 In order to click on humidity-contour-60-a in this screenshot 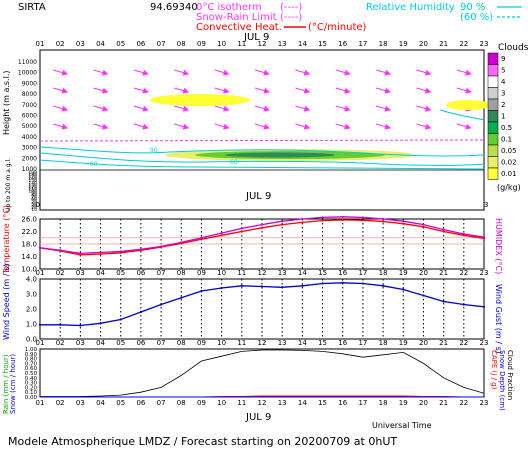, I will do `click(262, 159)`.